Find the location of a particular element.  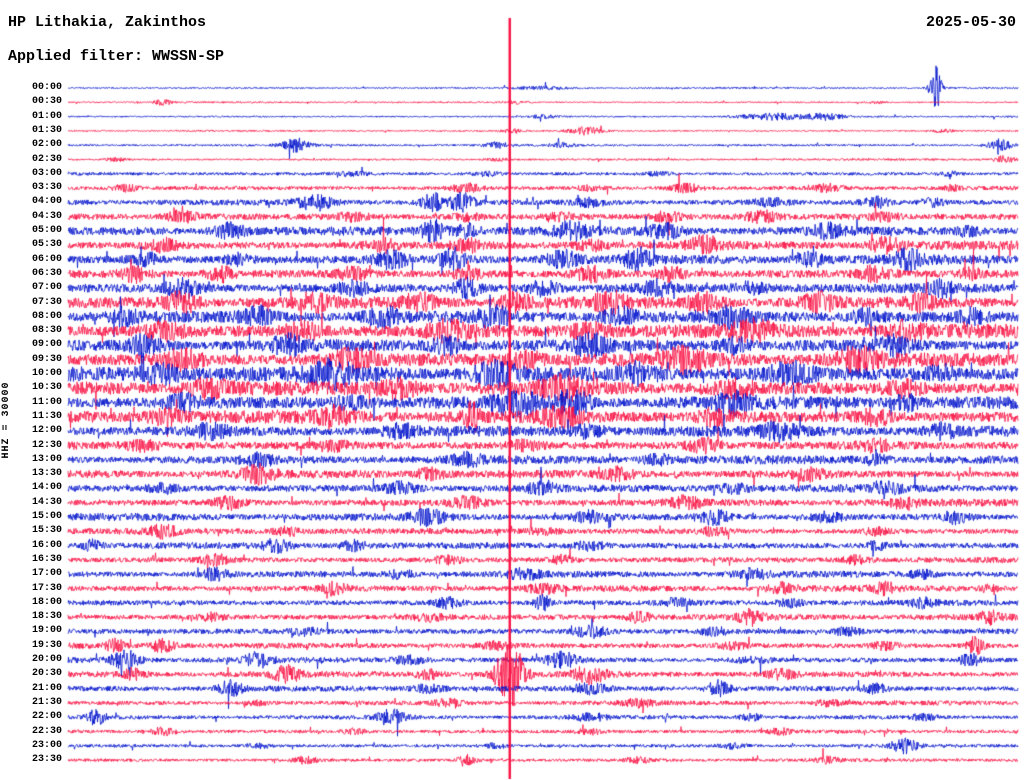

time-label: 00:30 is located at coordinates (46, 102).